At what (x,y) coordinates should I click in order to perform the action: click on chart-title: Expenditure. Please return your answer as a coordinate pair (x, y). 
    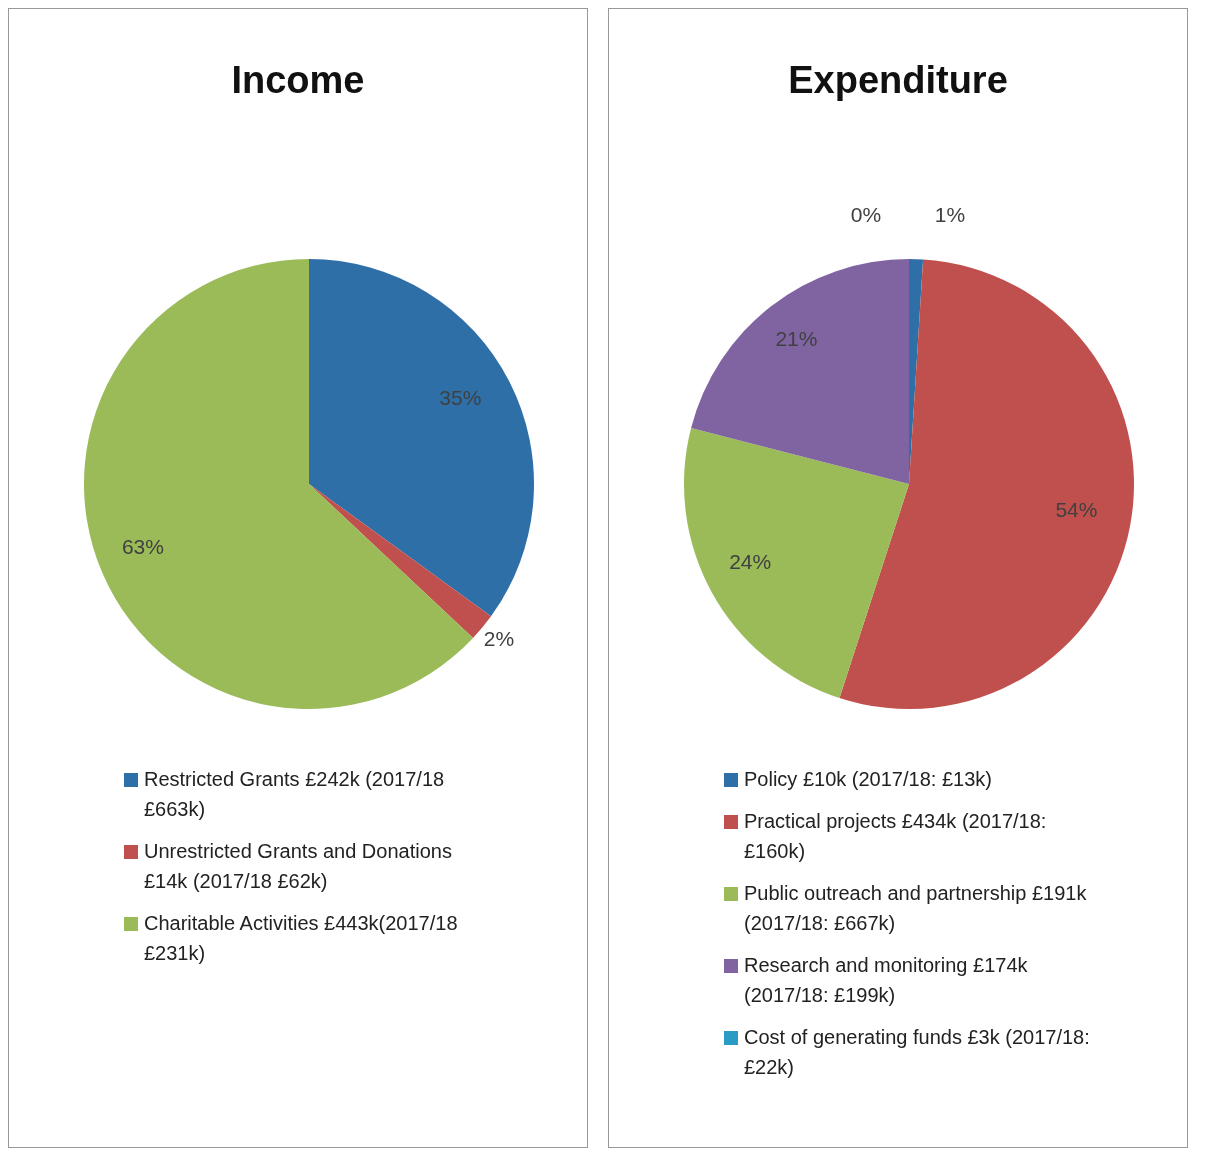
    Looking at the image, I should click on (898, 80).